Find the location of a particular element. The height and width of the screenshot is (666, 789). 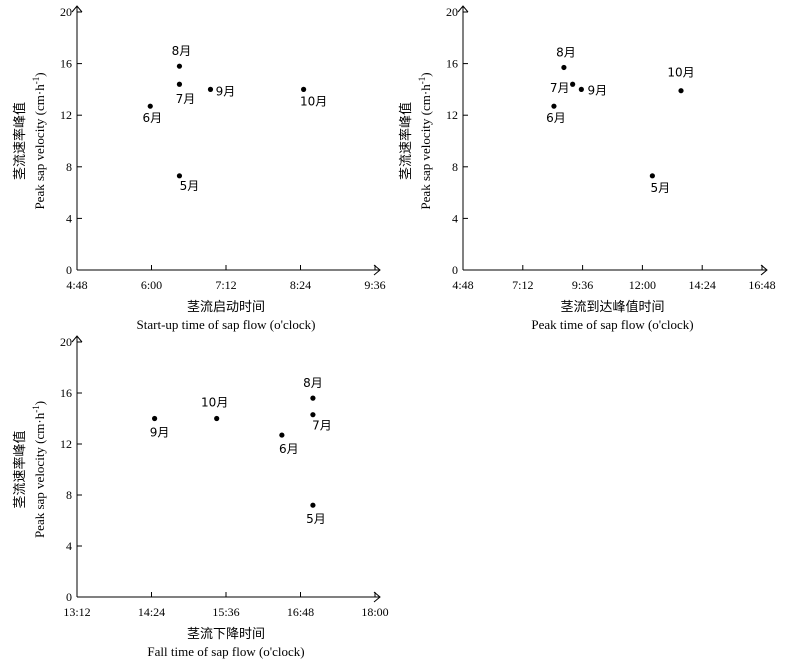

x-axis-title-en: Peak time of sap flow (o'clock) is located at coordinates (612, 324).